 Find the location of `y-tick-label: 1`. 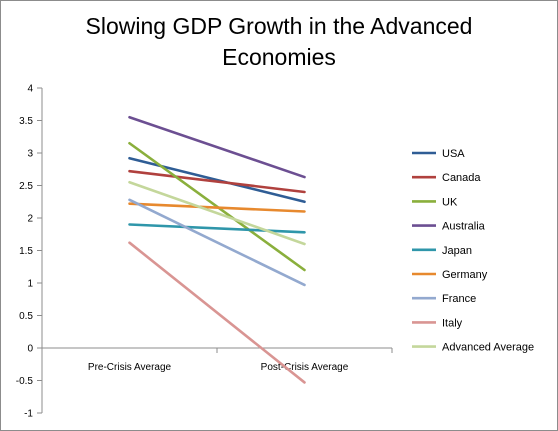

y-tick-label: 1 is located at coordinates (30, 284).